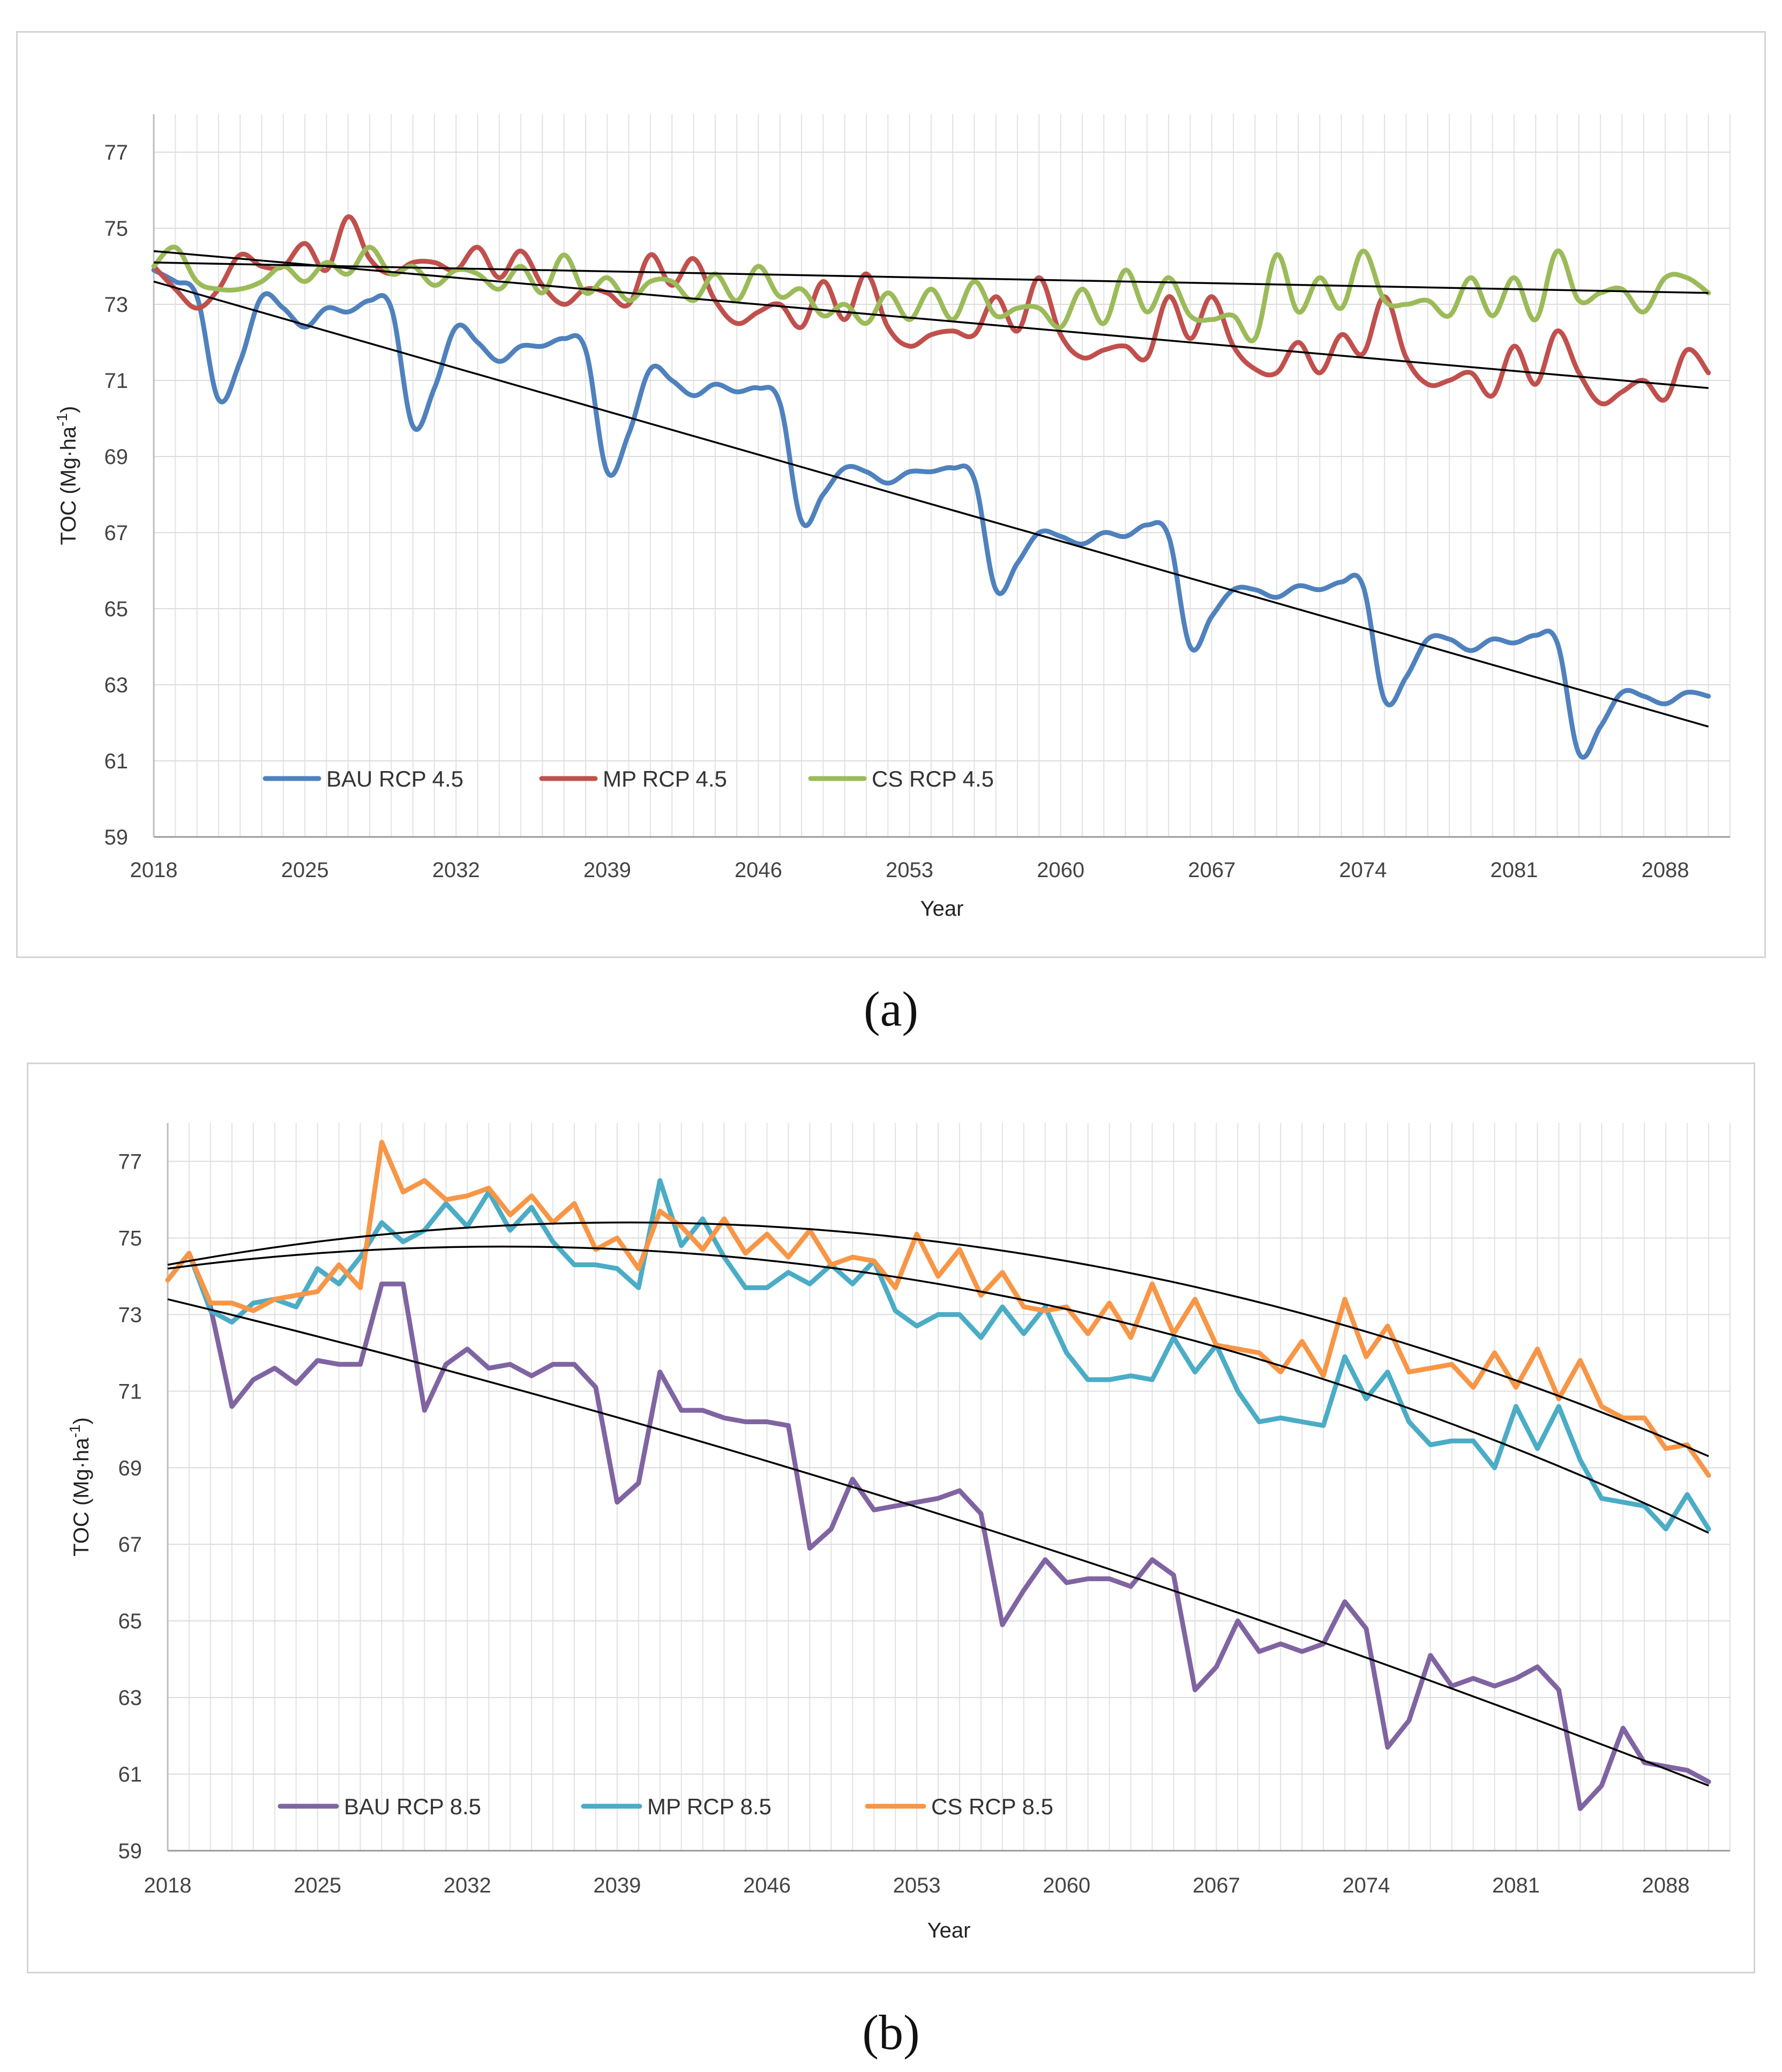 Image resolution: width=1782 pixels, height=2072 pixels. What do you see at coordinates (67, 475) in the screenshot?
I see `chart-a-y-axis-label: TOC (Mg·ha-1)` at bounding box center [67, 475].